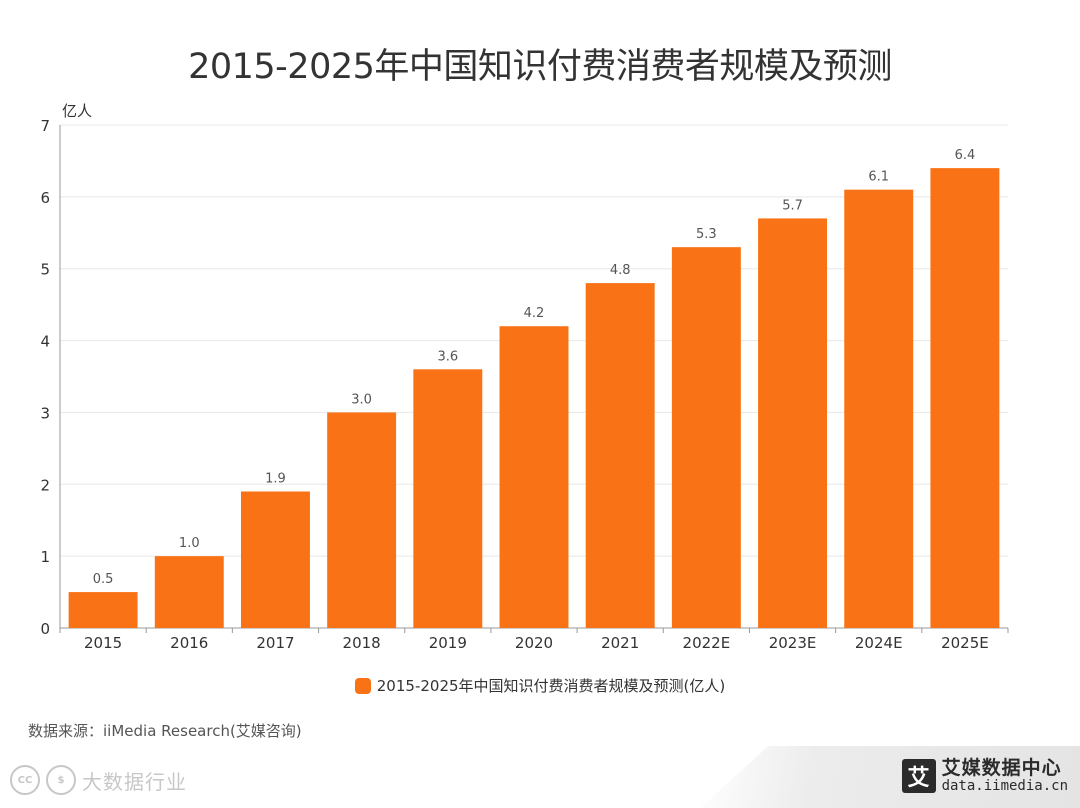  I want to click on data-label: 4.8, so click(620, 270).